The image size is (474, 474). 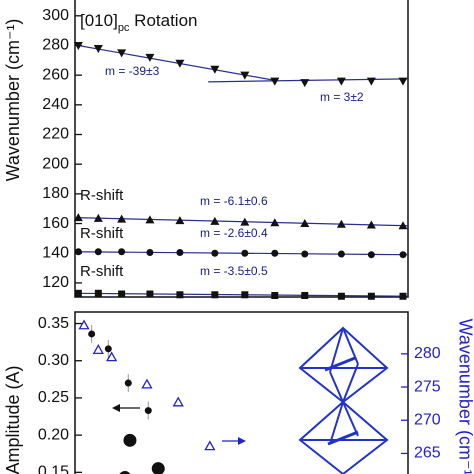 I want to click on crystal-diagram, so click(x=343, y=400).